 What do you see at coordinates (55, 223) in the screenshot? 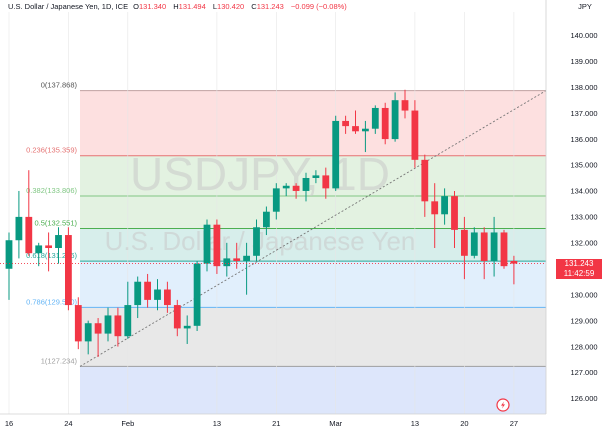
I see `fib-label-0.5: 0.5(132.551)` at bounding box center [55, 223].